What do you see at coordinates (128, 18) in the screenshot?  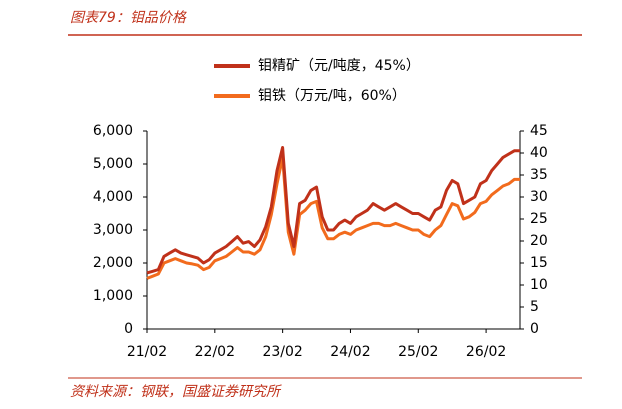 I see `chart-title: 图表79：钼品价格` at bounding box center [128, 18].